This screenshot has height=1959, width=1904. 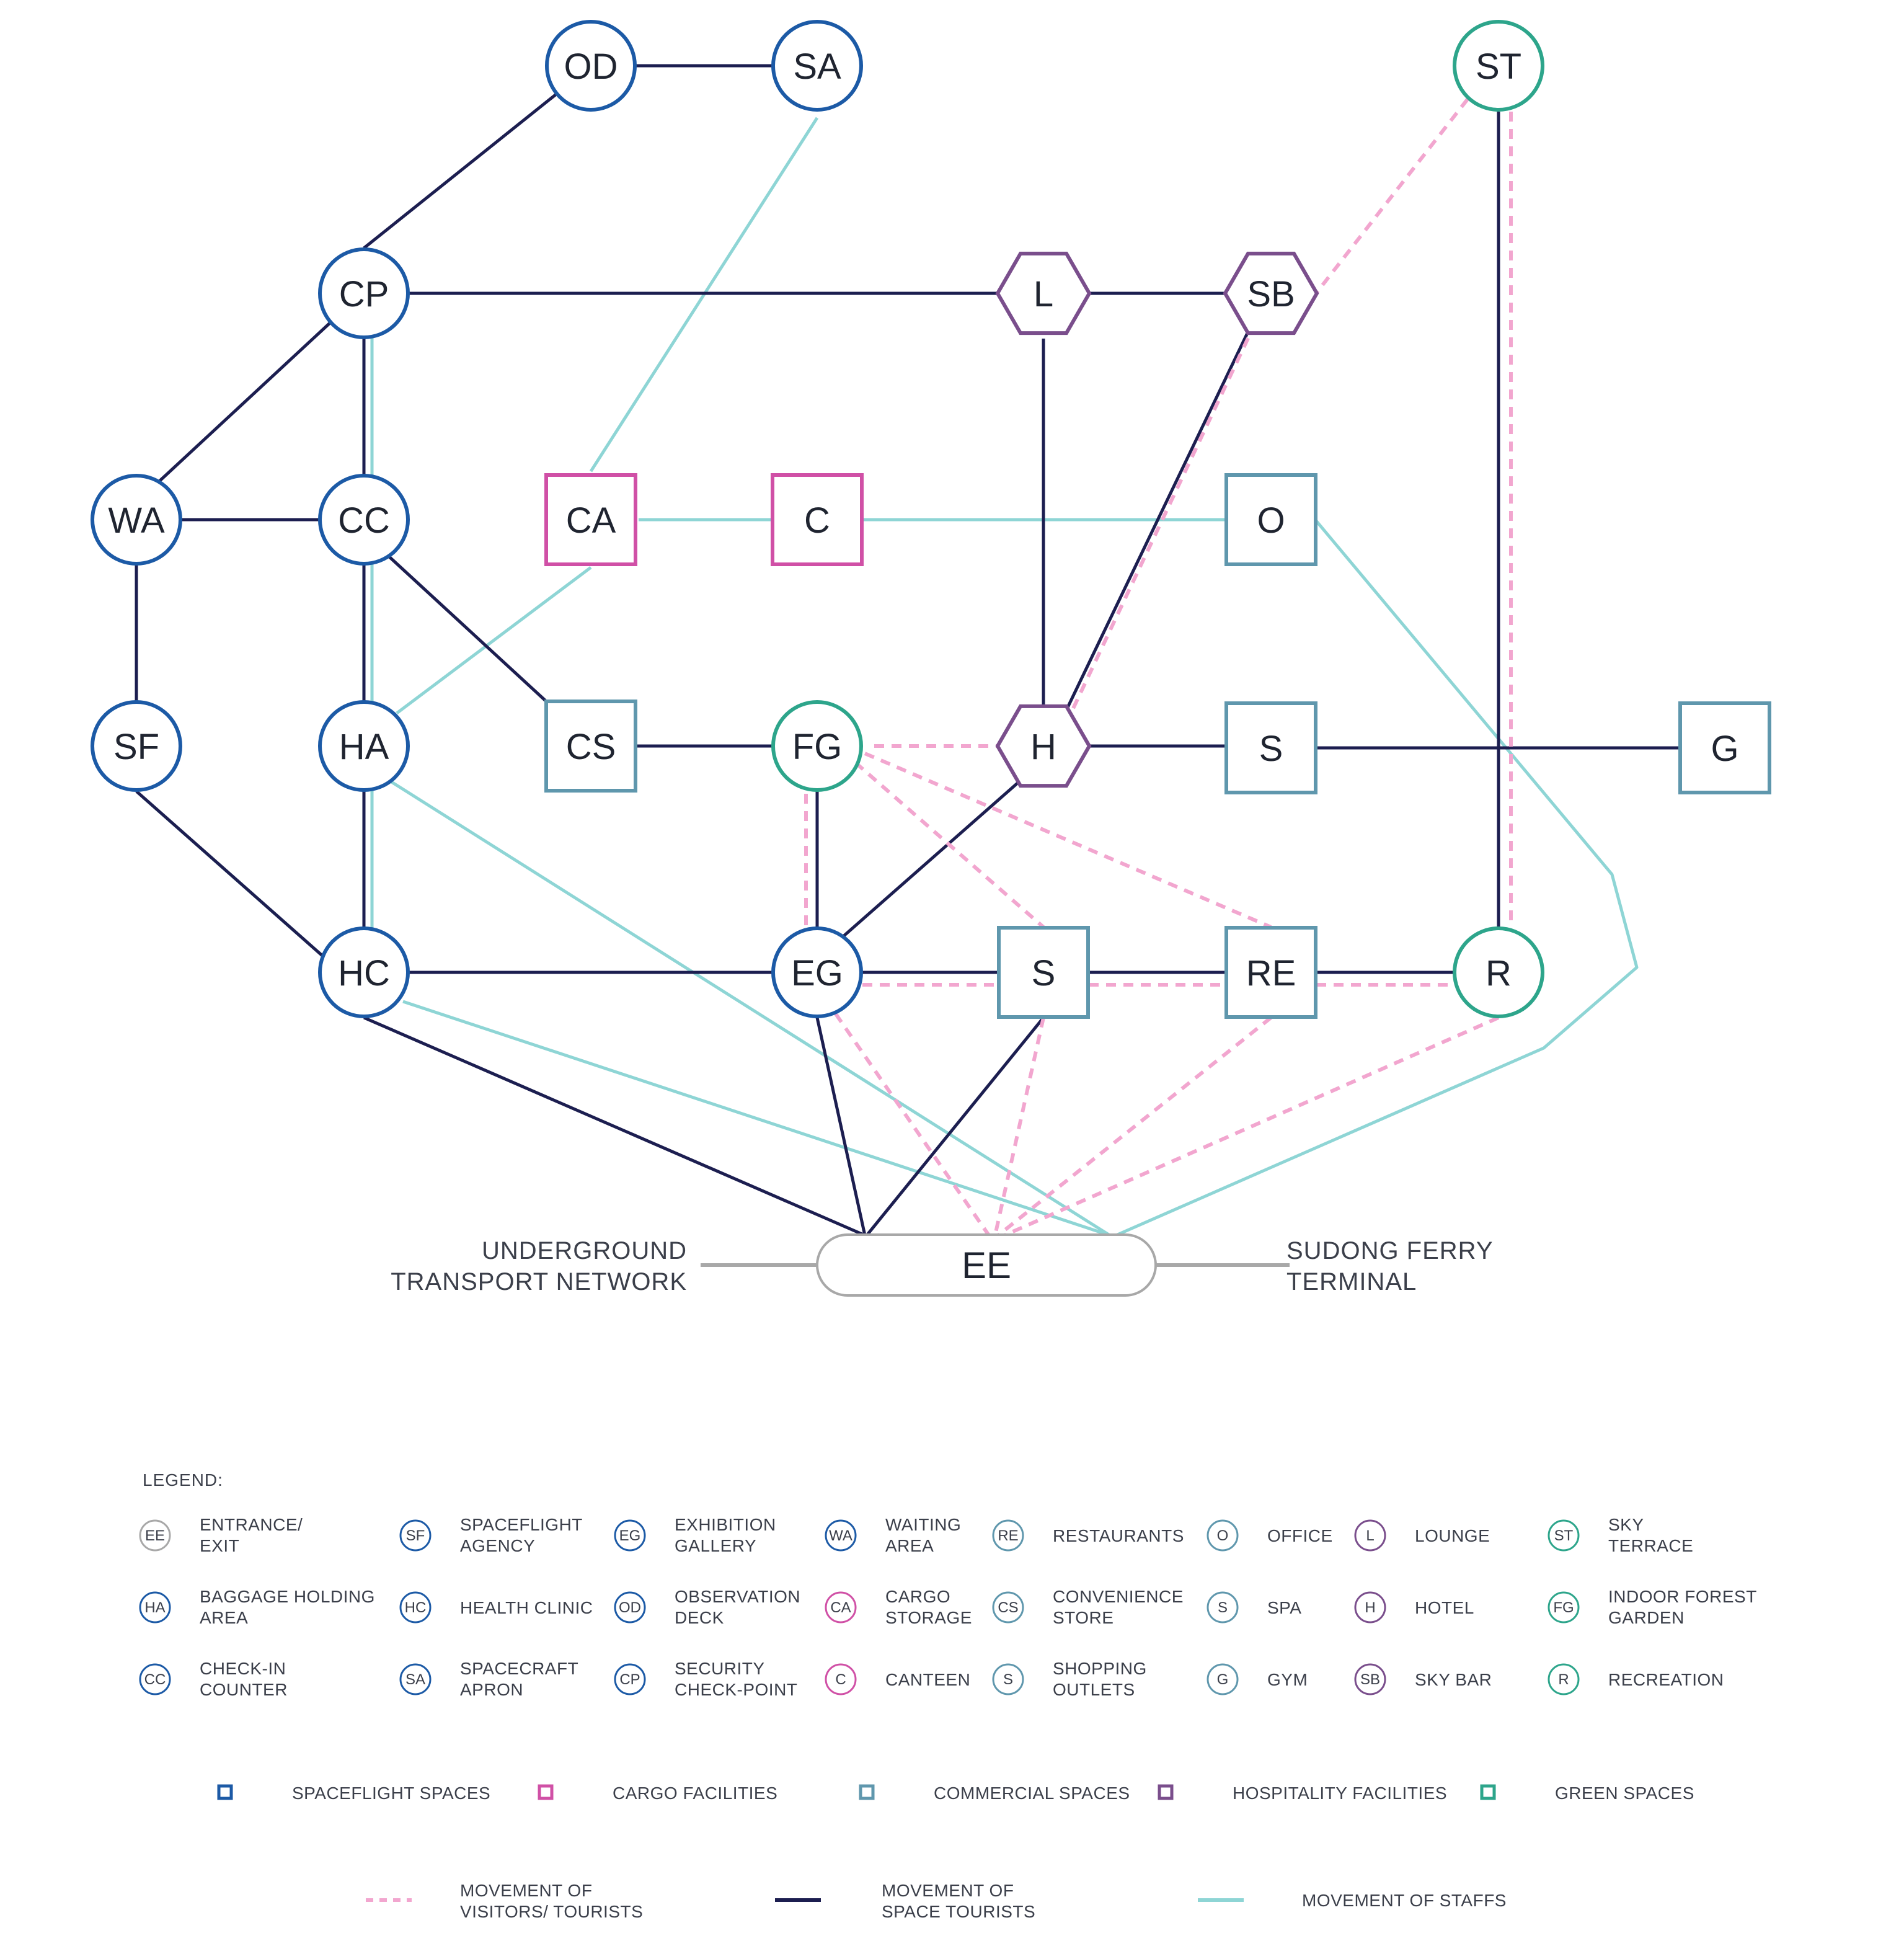 What do you see at coordinates (498, 1545) in the screenshot?
I see `legend-item-label: AGENCY` at bounding box center [498, 1545].